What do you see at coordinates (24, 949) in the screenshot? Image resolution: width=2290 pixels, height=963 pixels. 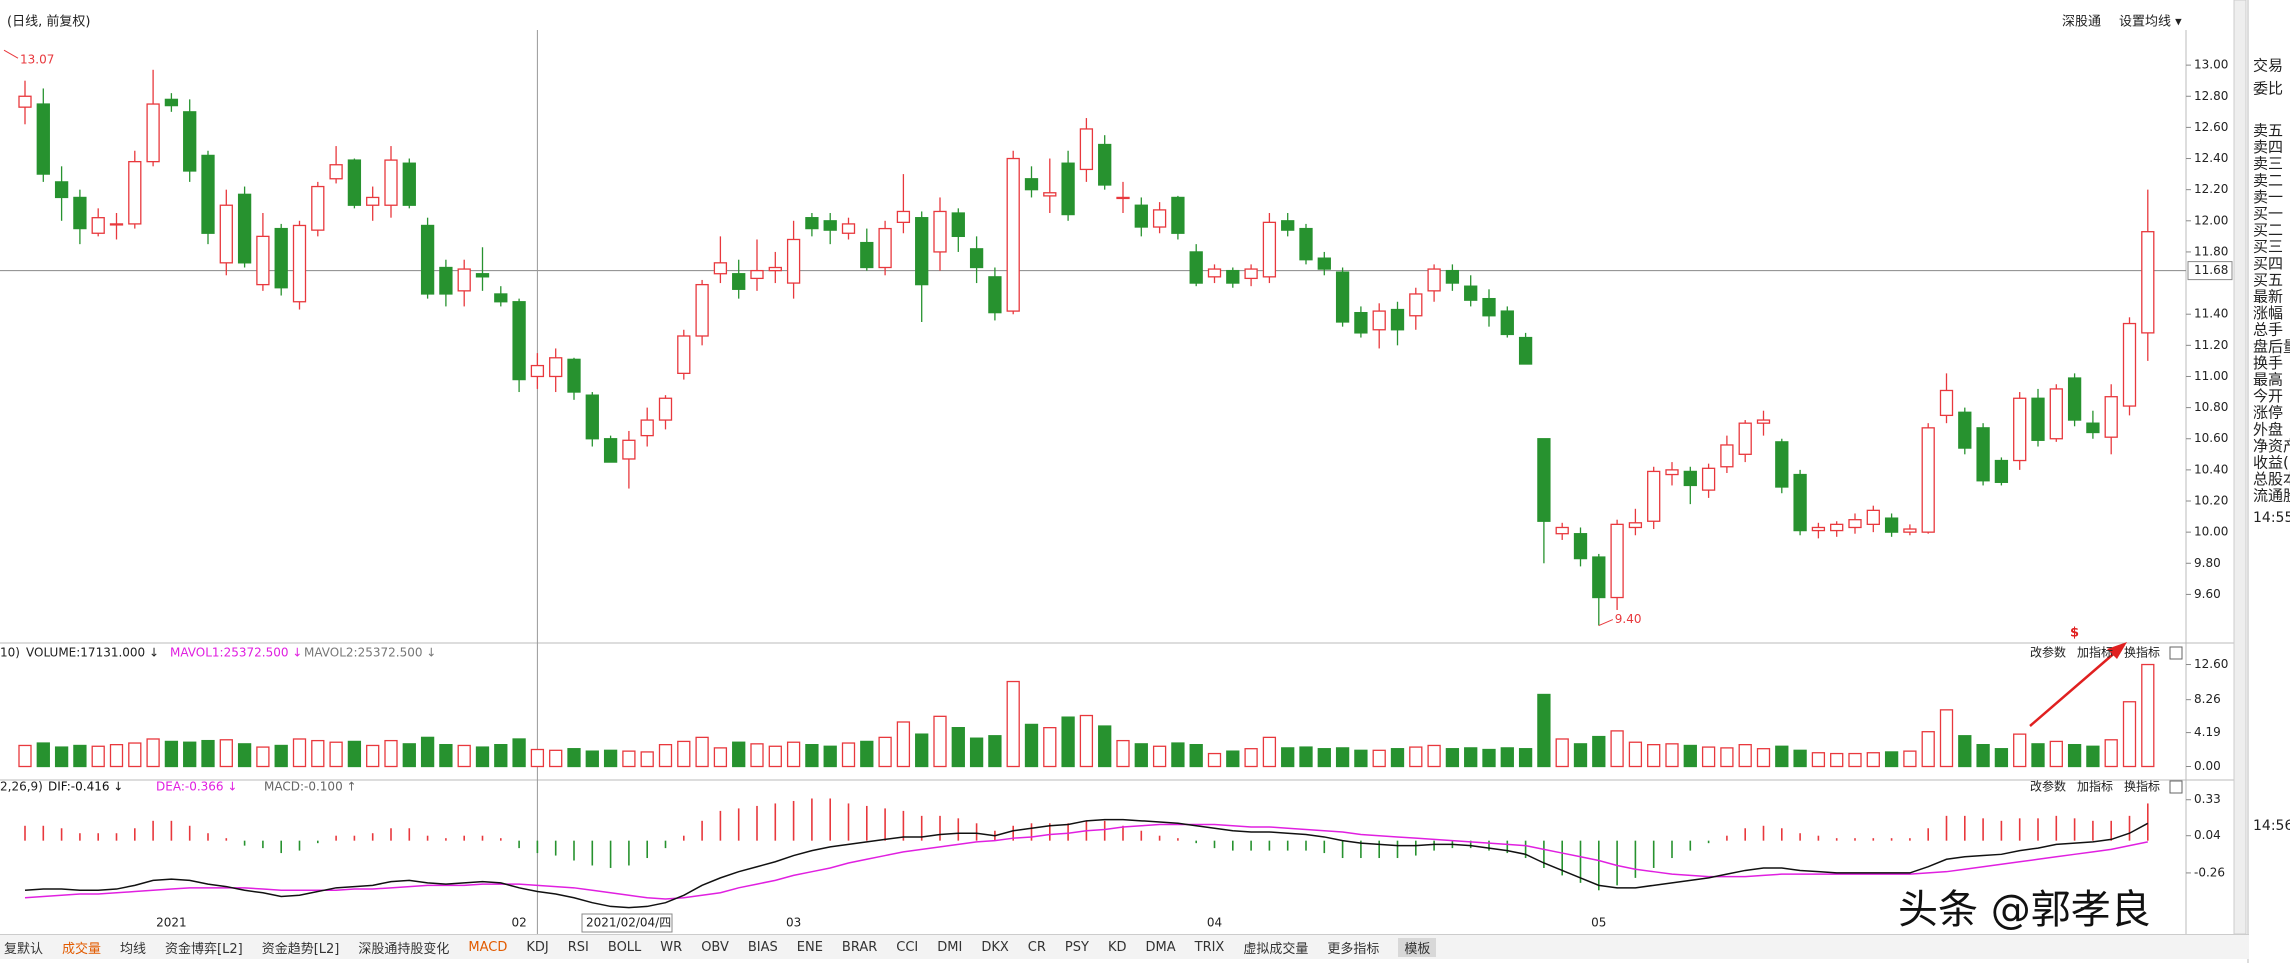 I see `indicator-tab: 复默认` at bounding box center [24, 949].